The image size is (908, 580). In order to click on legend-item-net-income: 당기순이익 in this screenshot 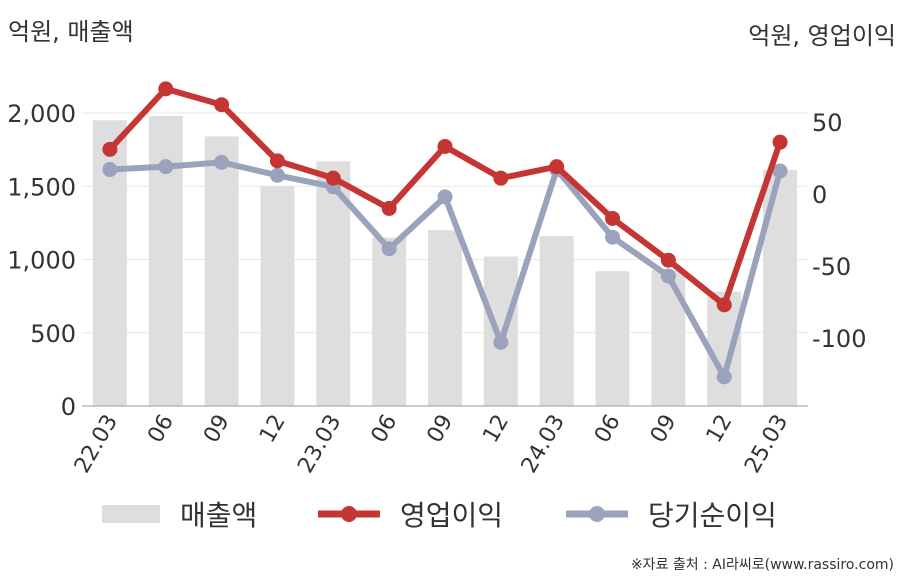, I will do `click(671, 514)`.